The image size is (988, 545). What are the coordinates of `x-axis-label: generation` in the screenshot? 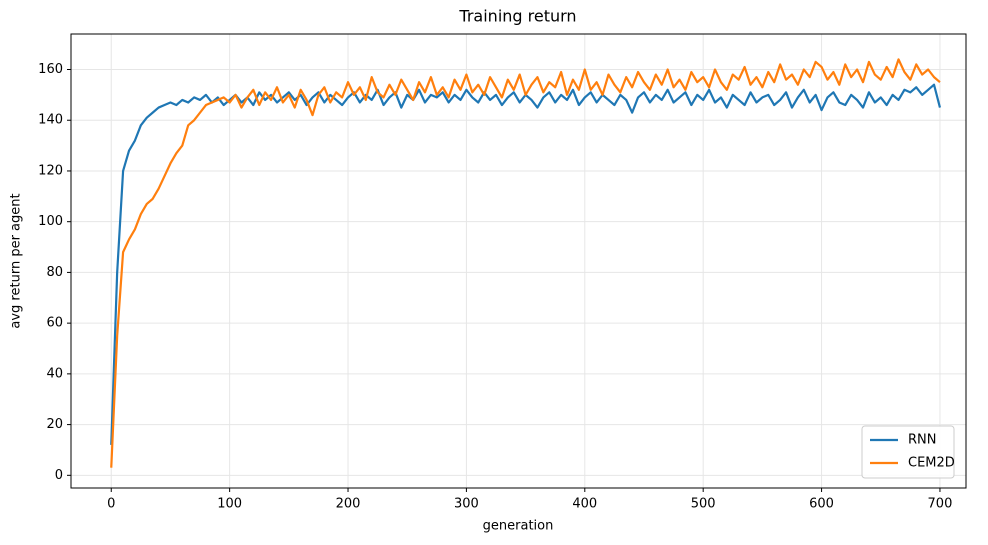 It's located at (518, 526).